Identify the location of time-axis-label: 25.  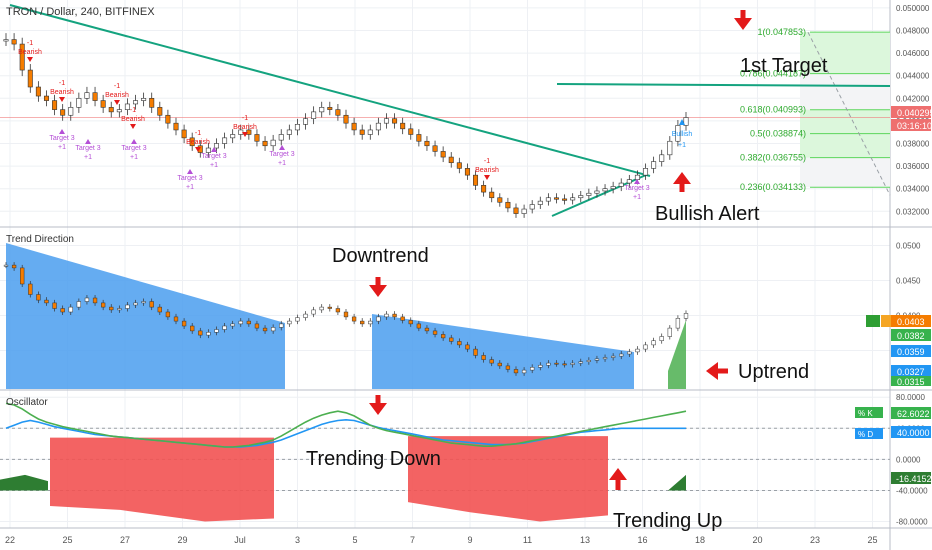
(67, 540).